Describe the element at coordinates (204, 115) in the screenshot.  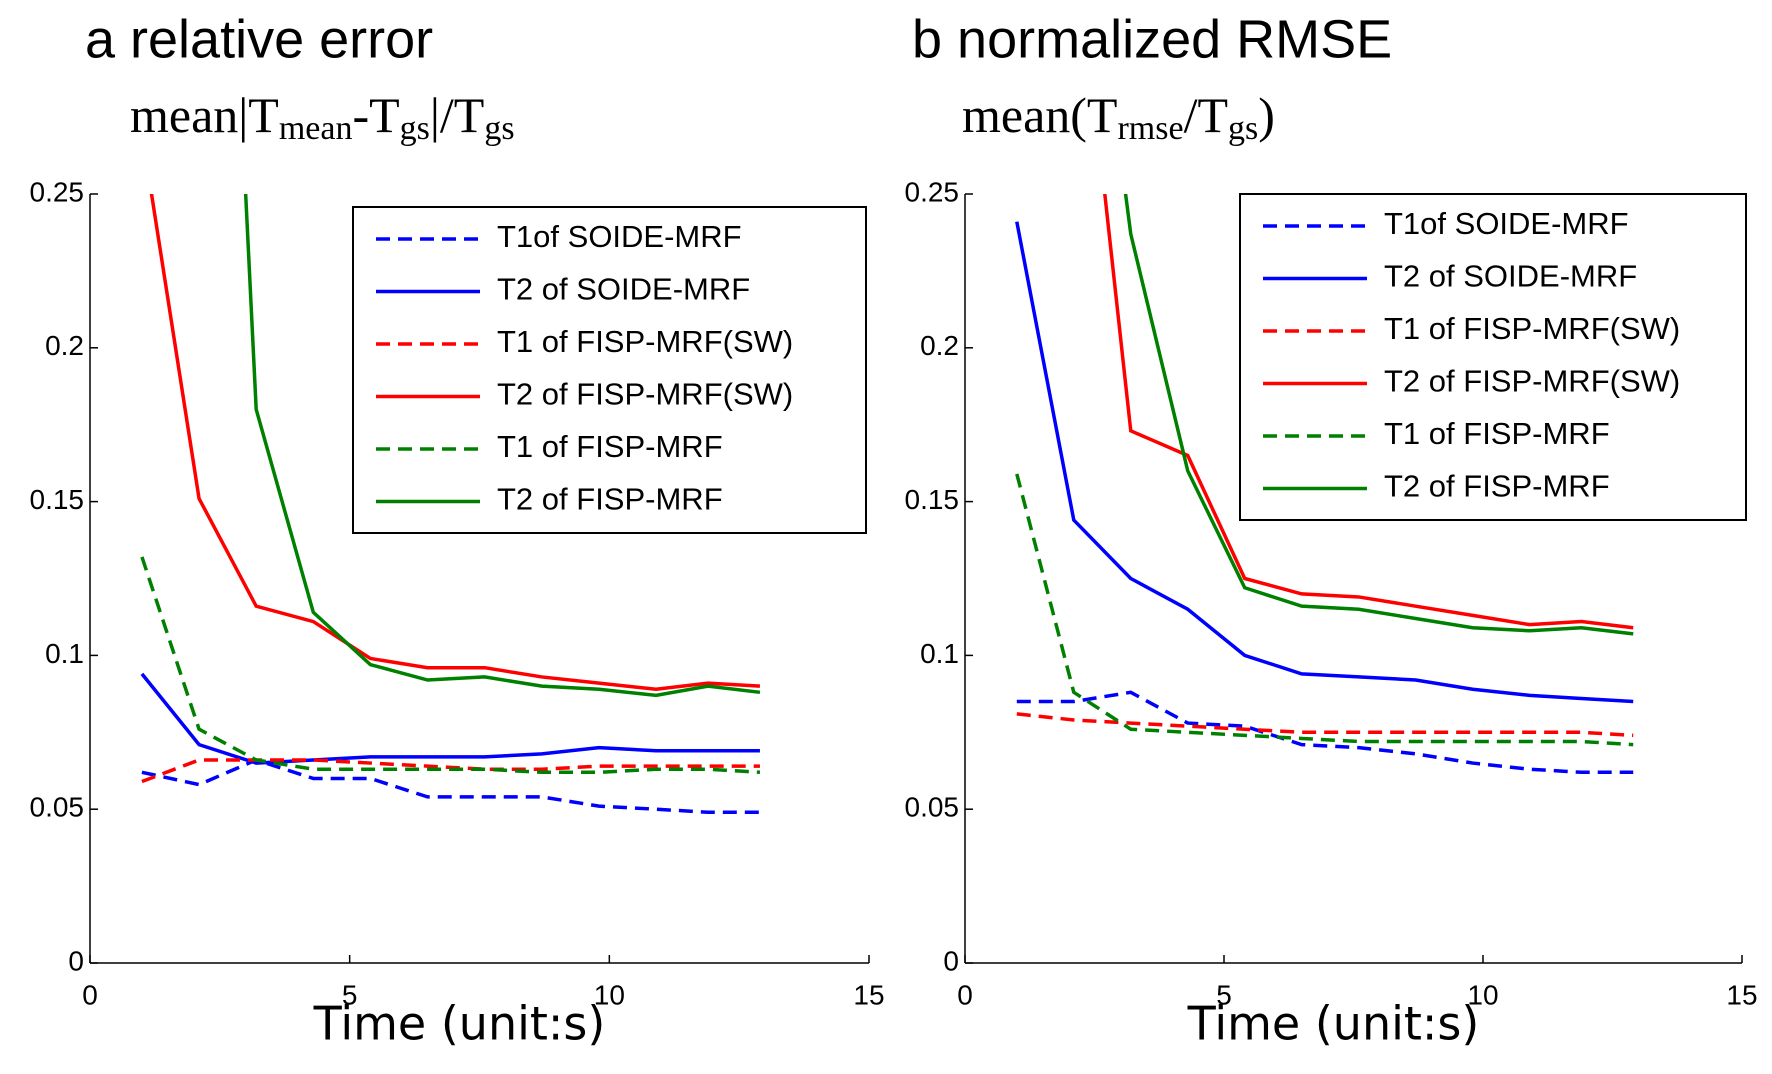
I see `subtitle-text: mean|T` at that location.